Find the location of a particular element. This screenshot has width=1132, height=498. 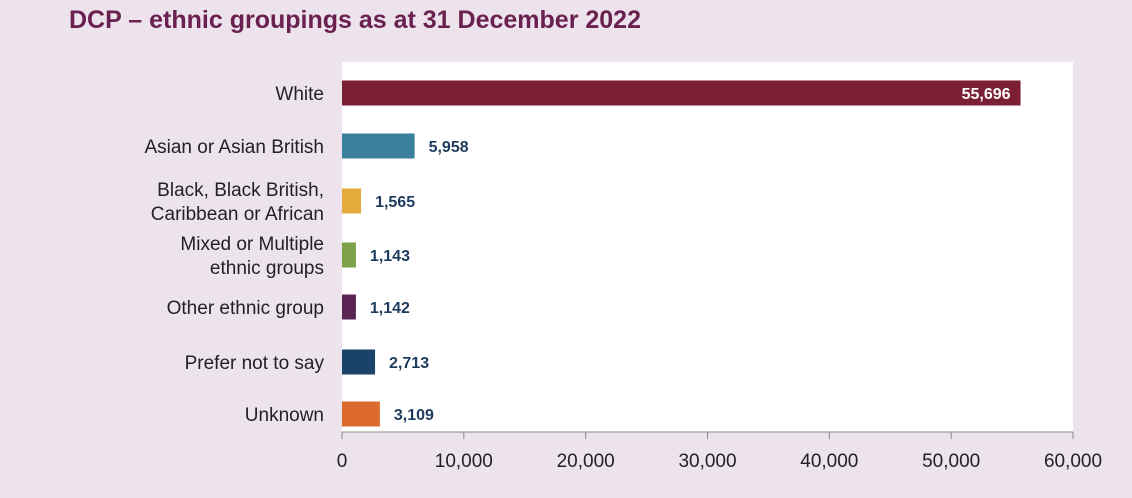

data-label: 55,696 is located at coordinates (986, 94).